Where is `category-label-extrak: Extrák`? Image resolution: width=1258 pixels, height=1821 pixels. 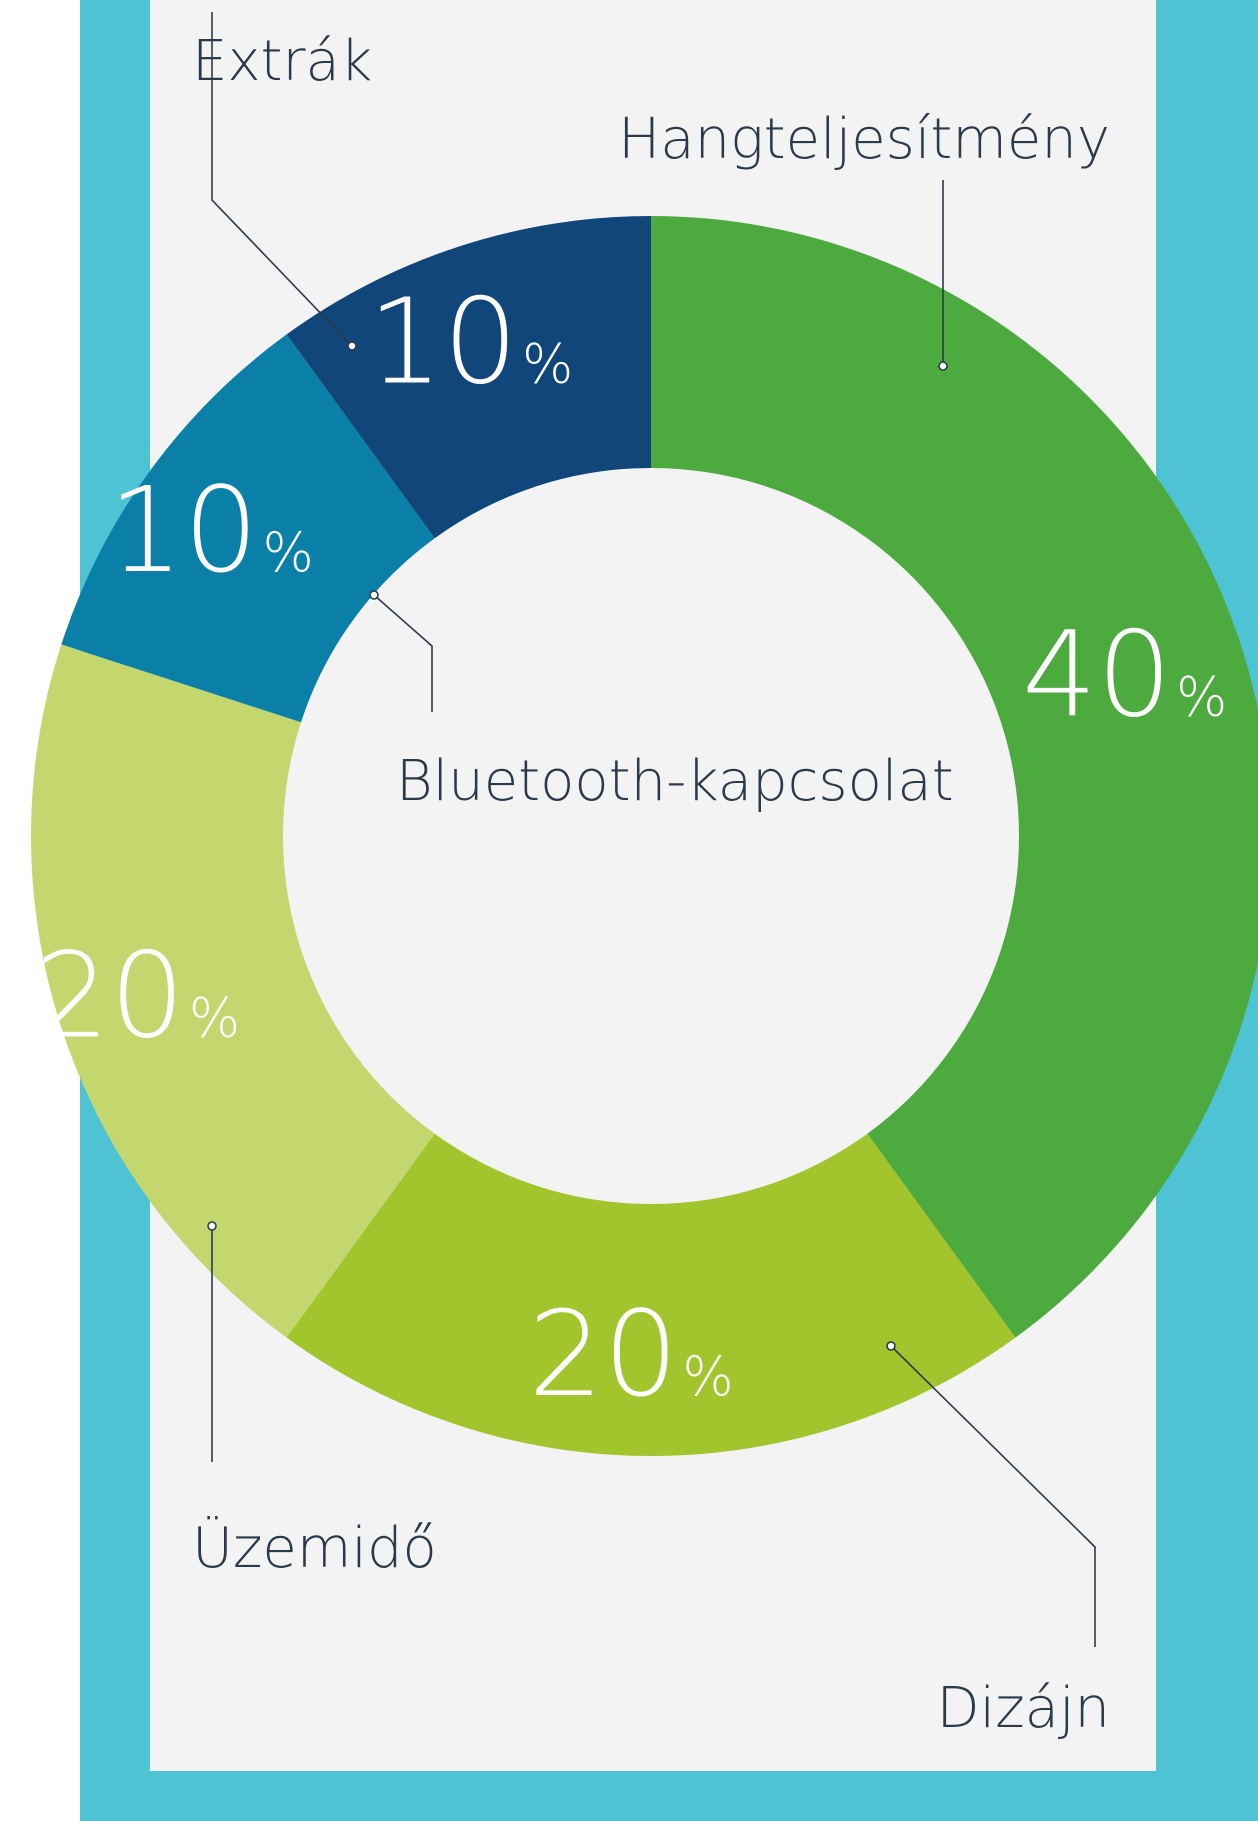
category-label-extrak: Extrák is located at coordinates (282, 61).